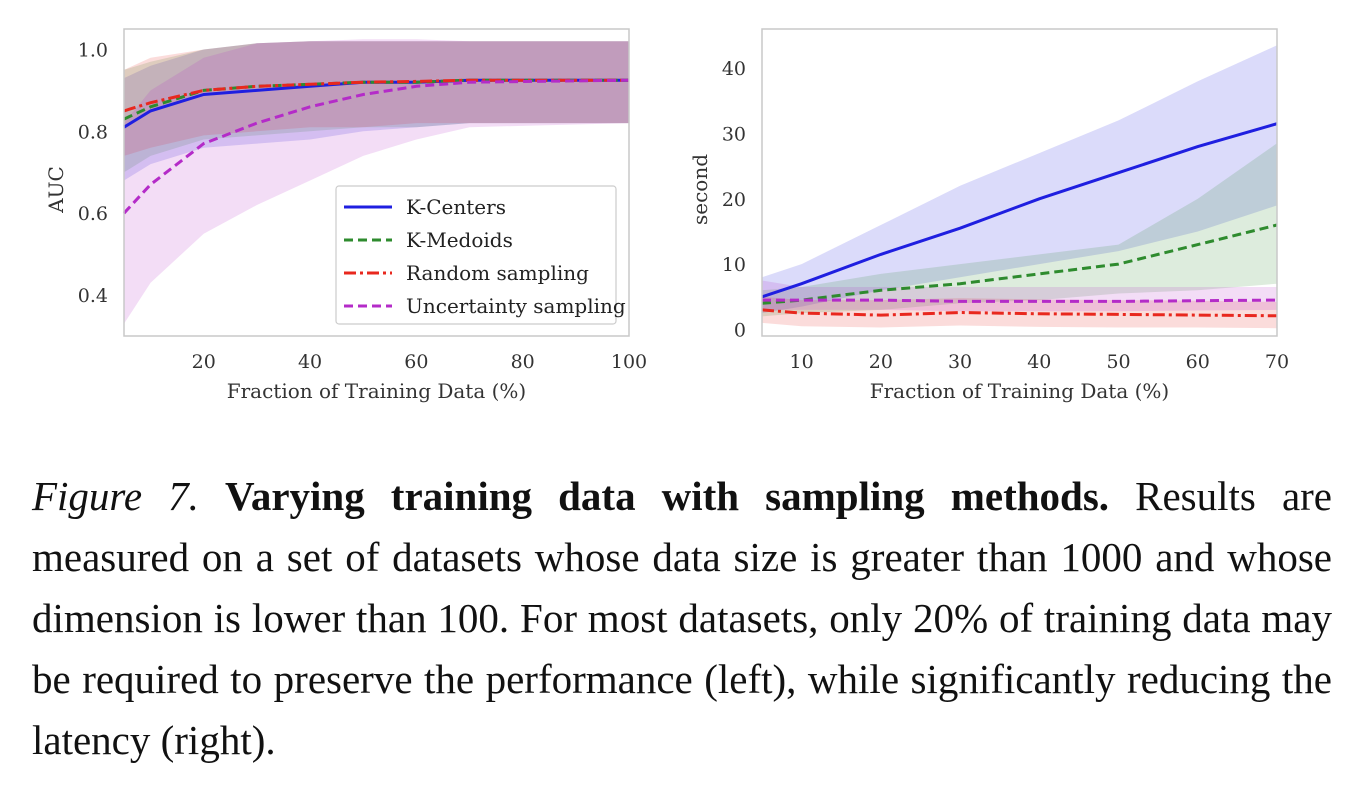 The width and height of the screenshot is (1356, 790). I want to click on legend-label-1: K-Medoids, so click(459, 240).